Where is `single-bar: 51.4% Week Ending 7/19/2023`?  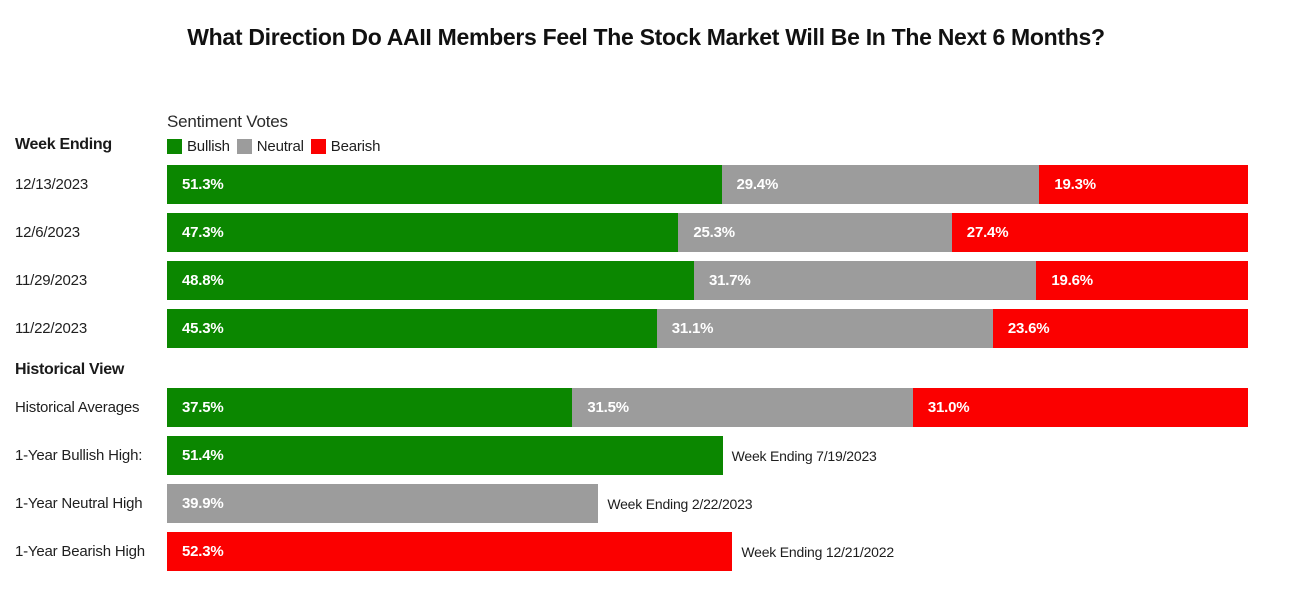 single-bar: 51.4% Week Ending 7/19/2023 is located at coordinates (707, 455).